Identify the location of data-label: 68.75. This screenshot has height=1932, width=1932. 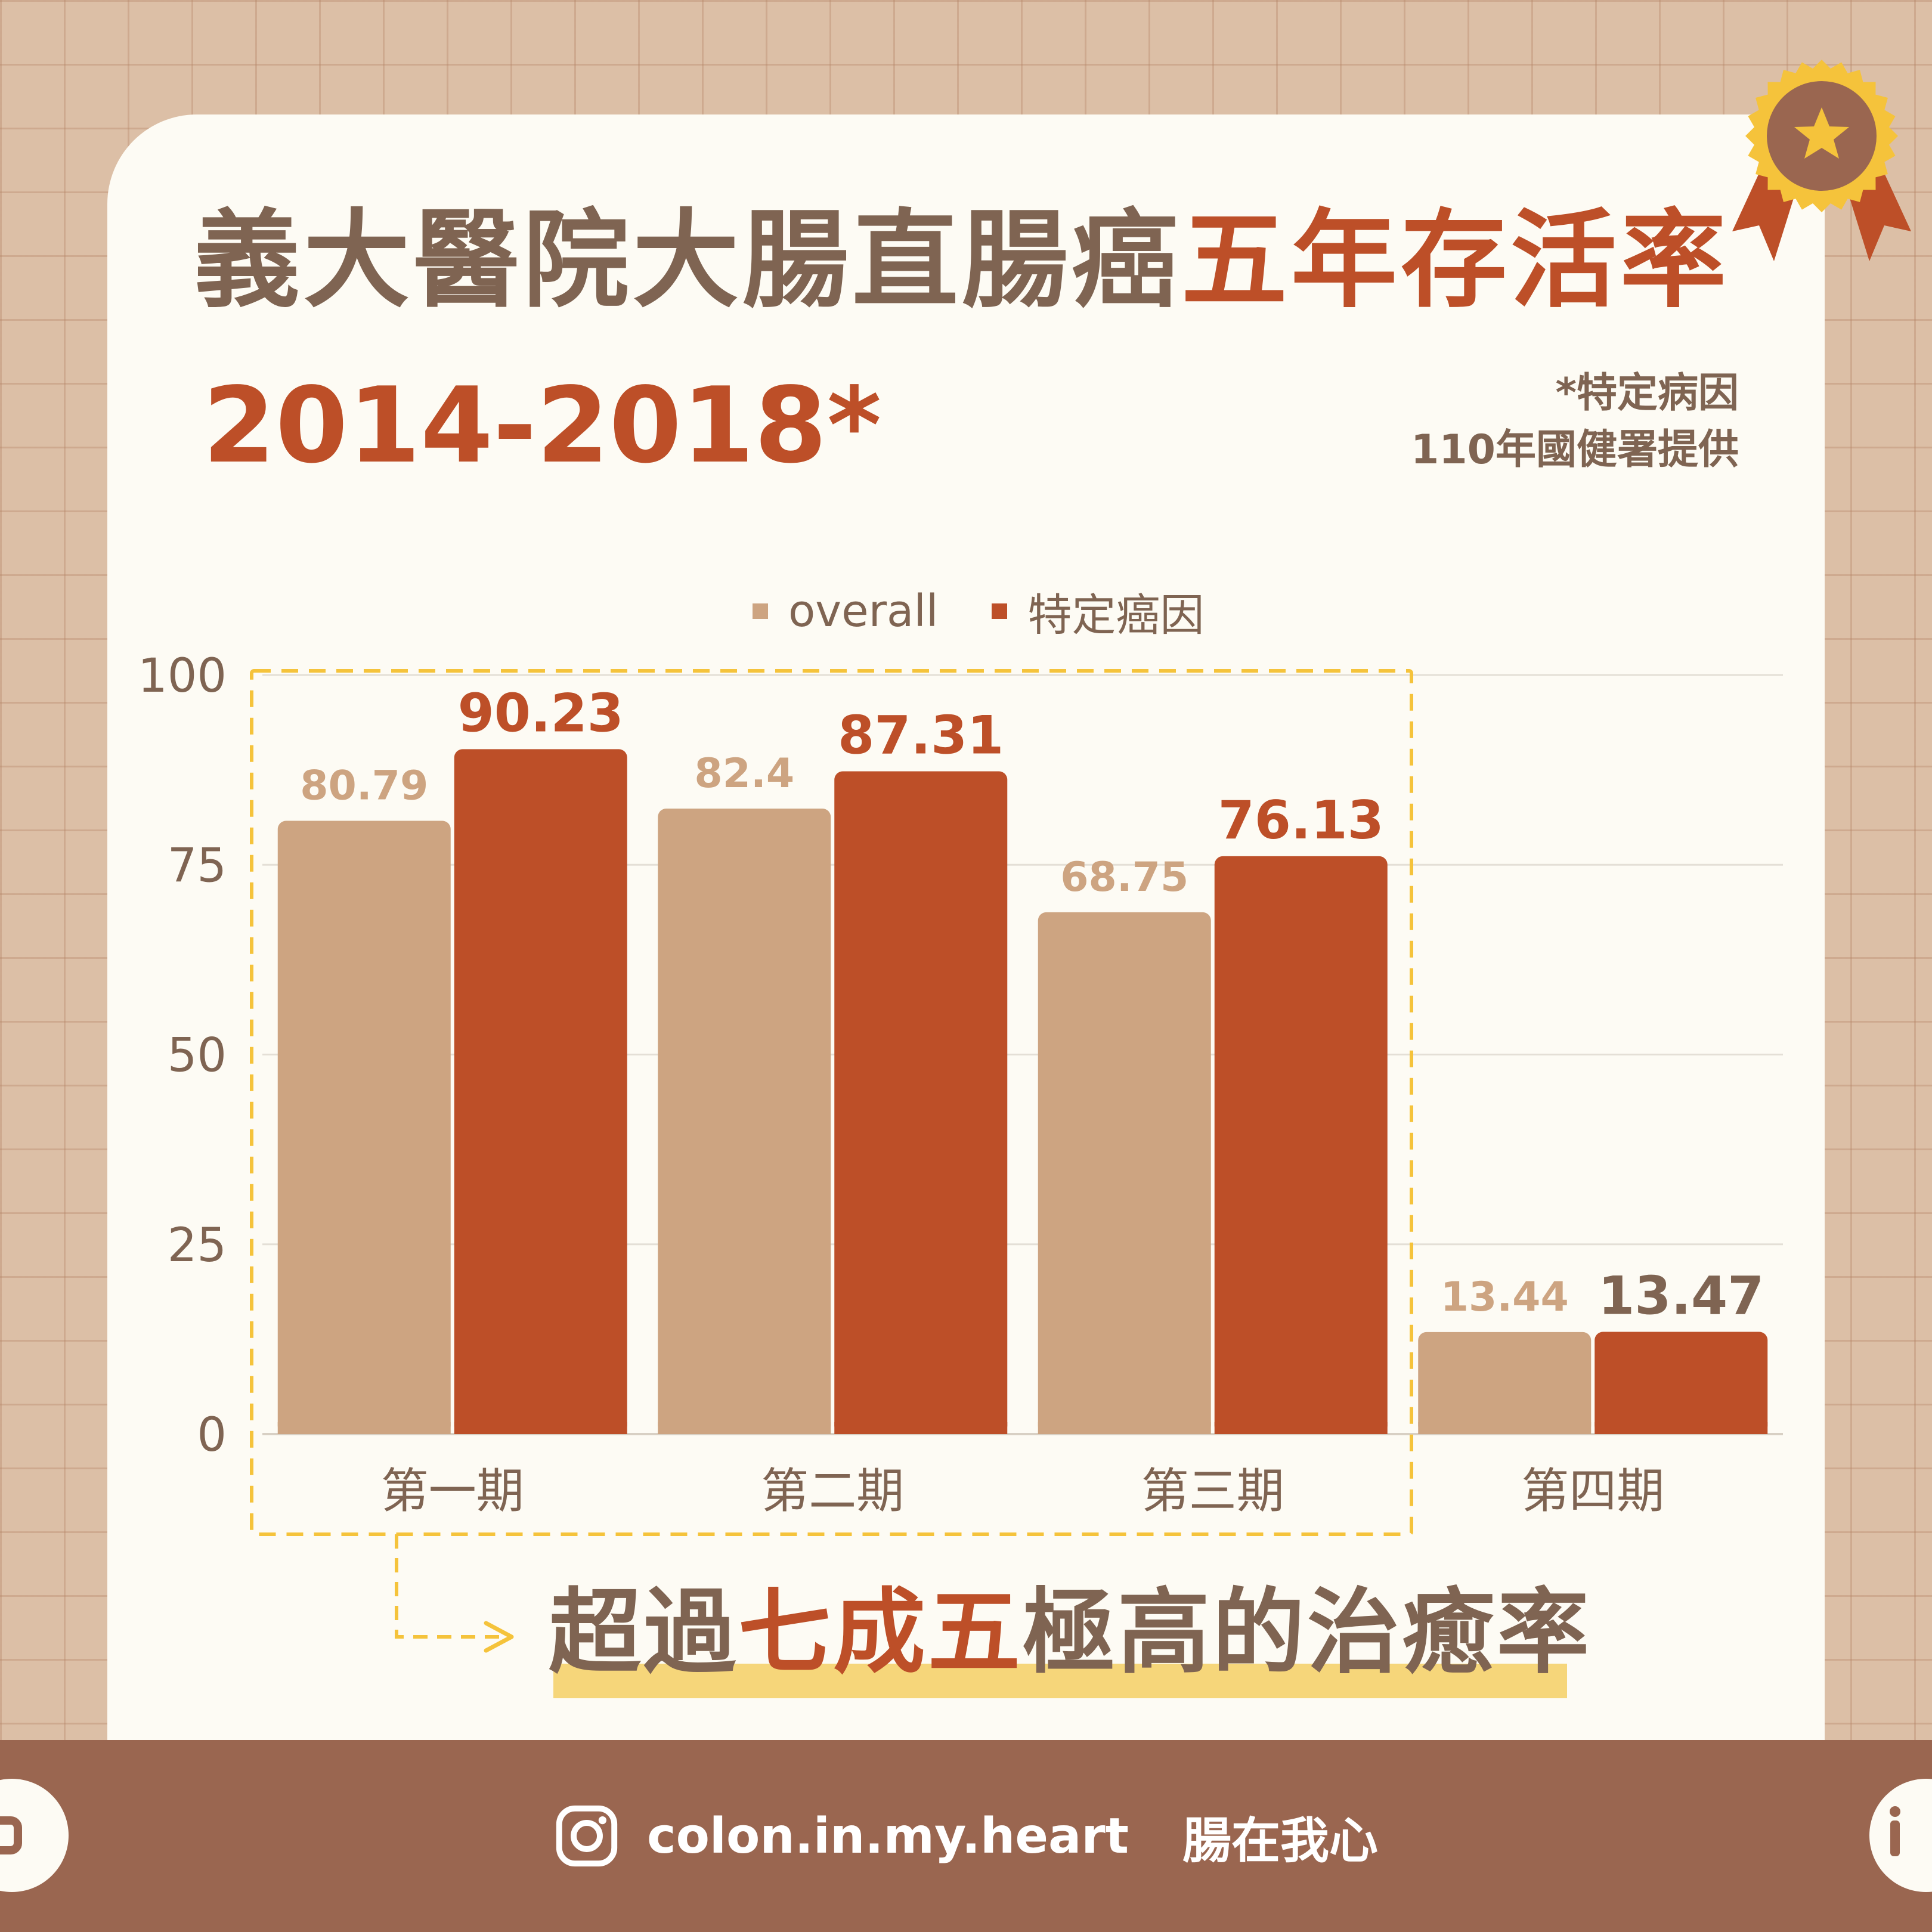
(1124, 877).